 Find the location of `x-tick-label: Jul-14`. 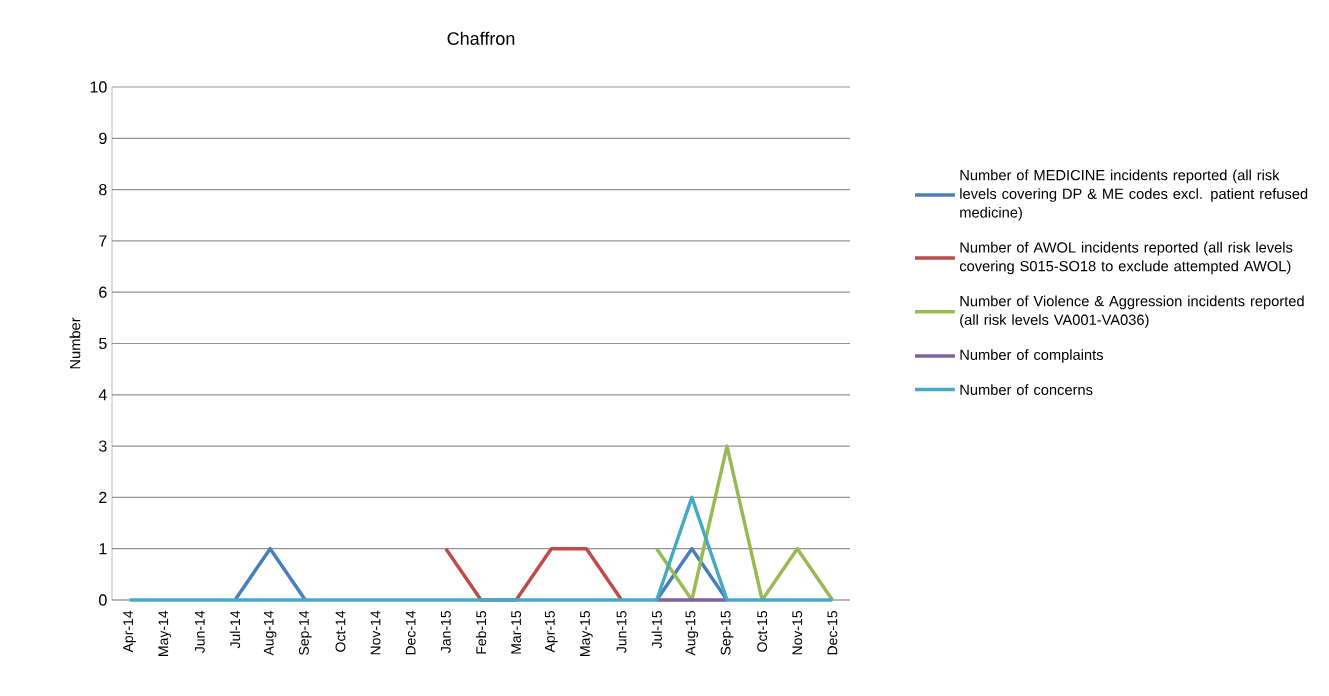

x-tick-label: Jul-14 is located at coordinates (235, 629).